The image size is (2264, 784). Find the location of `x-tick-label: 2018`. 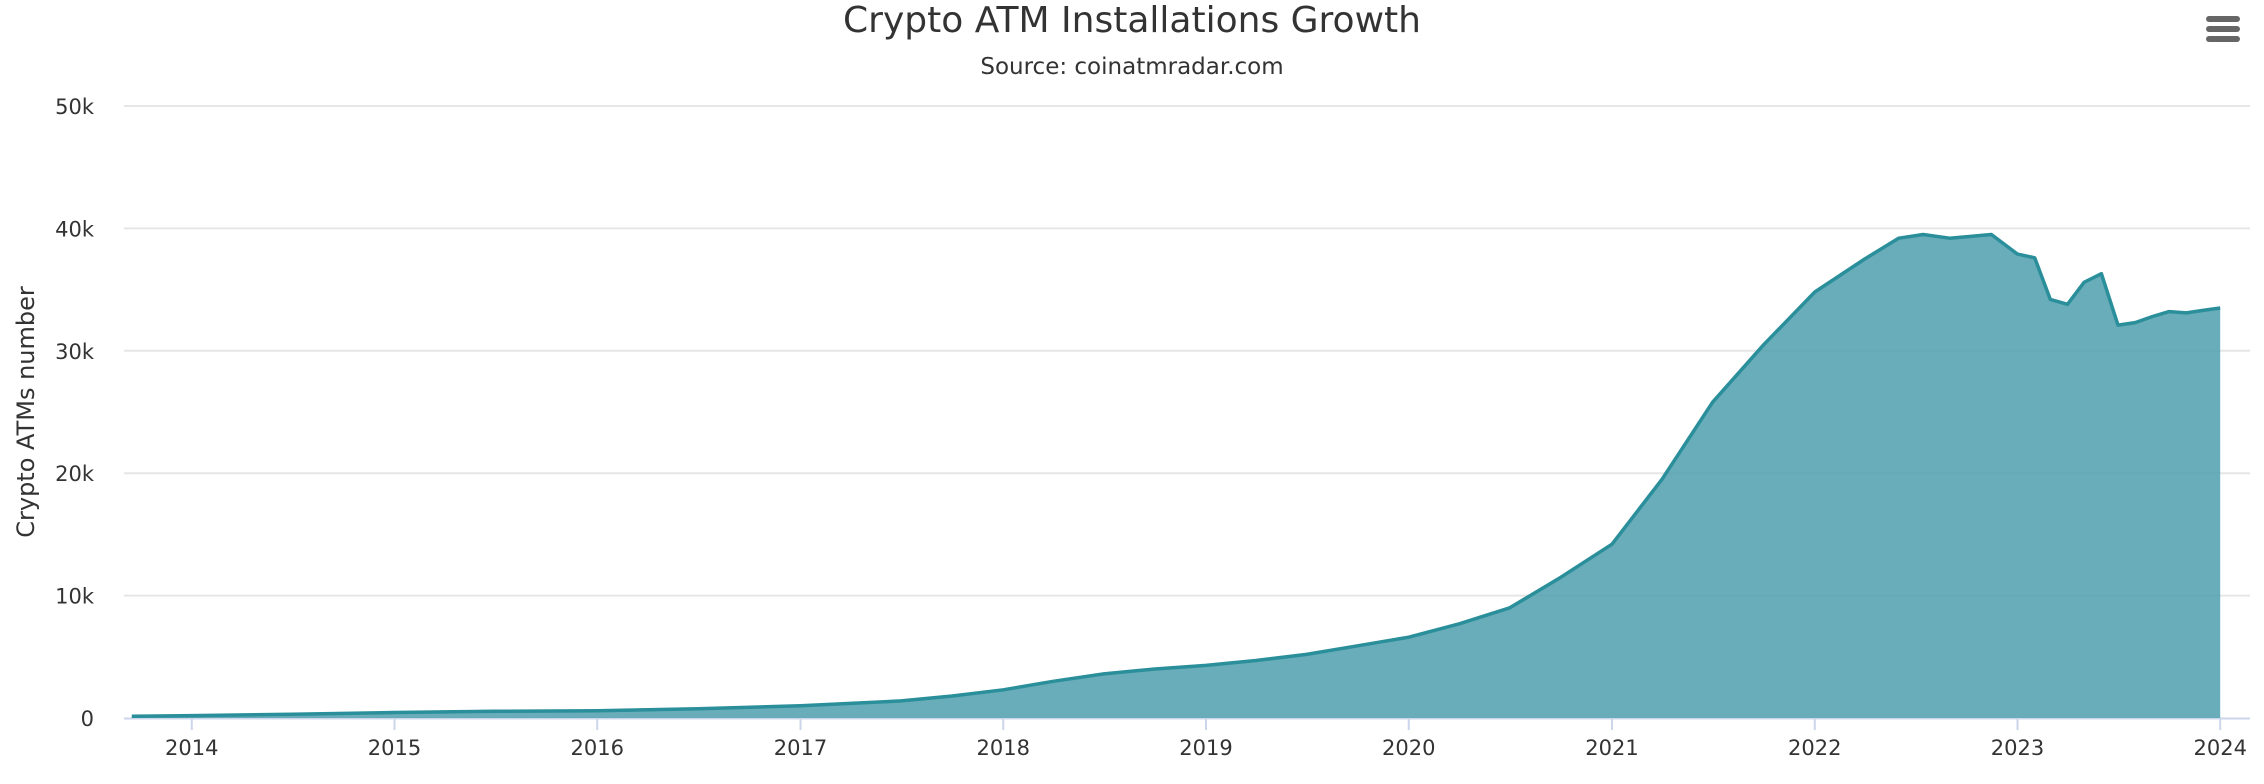

x-tick-label: 2018 is located at coordinates (1003, 748).